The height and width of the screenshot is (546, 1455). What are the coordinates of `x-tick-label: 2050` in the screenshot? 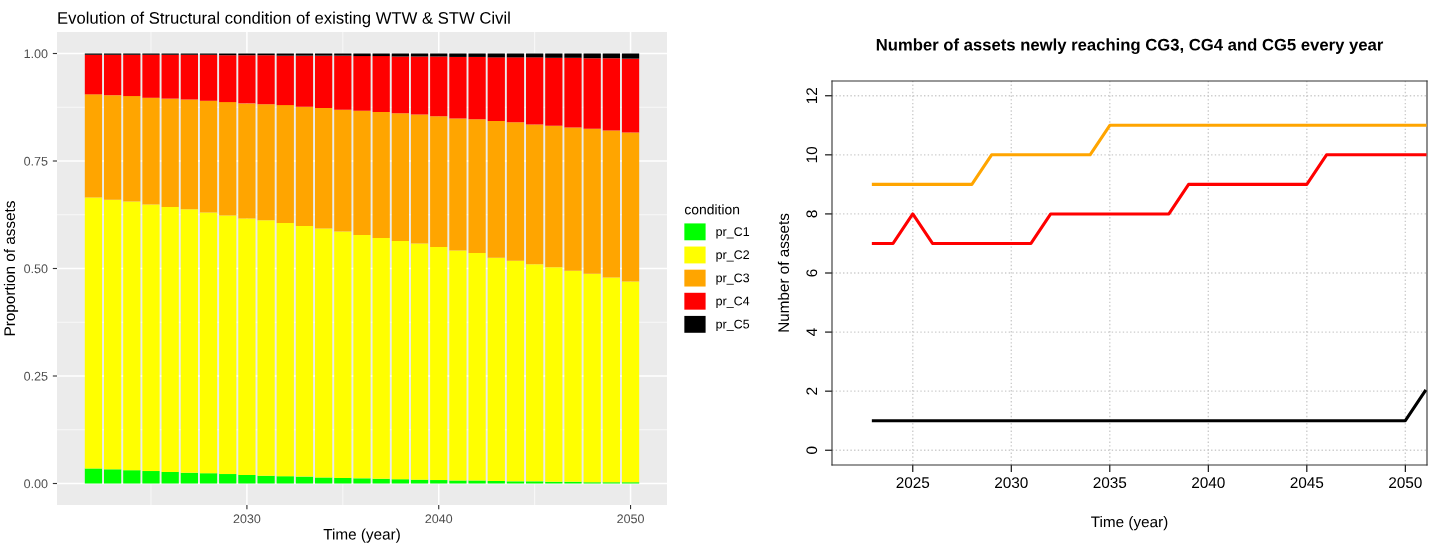 It's located at (630, 519).